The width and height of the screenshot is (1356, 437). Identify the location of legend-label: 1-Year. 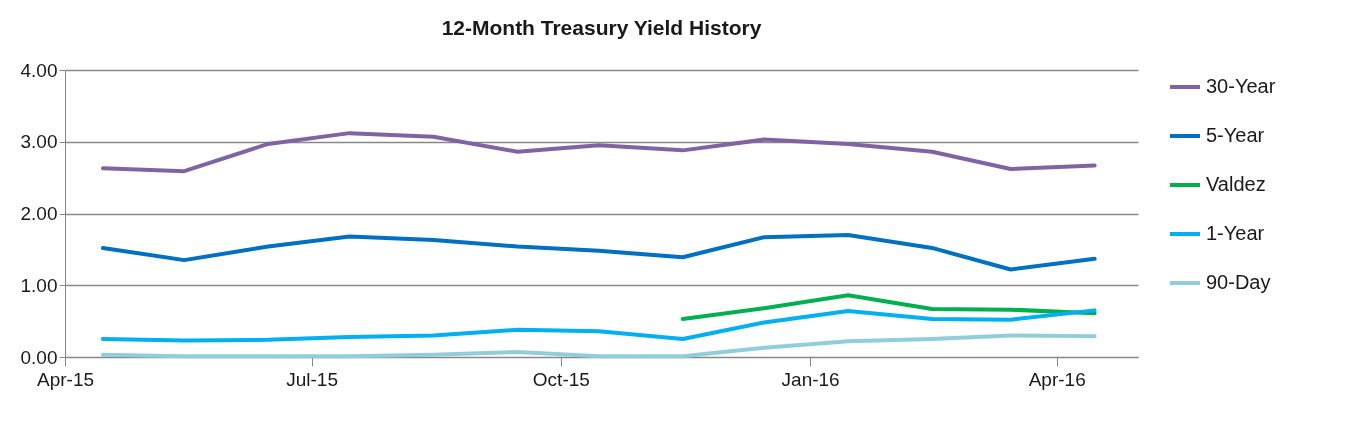
(1235, 233).